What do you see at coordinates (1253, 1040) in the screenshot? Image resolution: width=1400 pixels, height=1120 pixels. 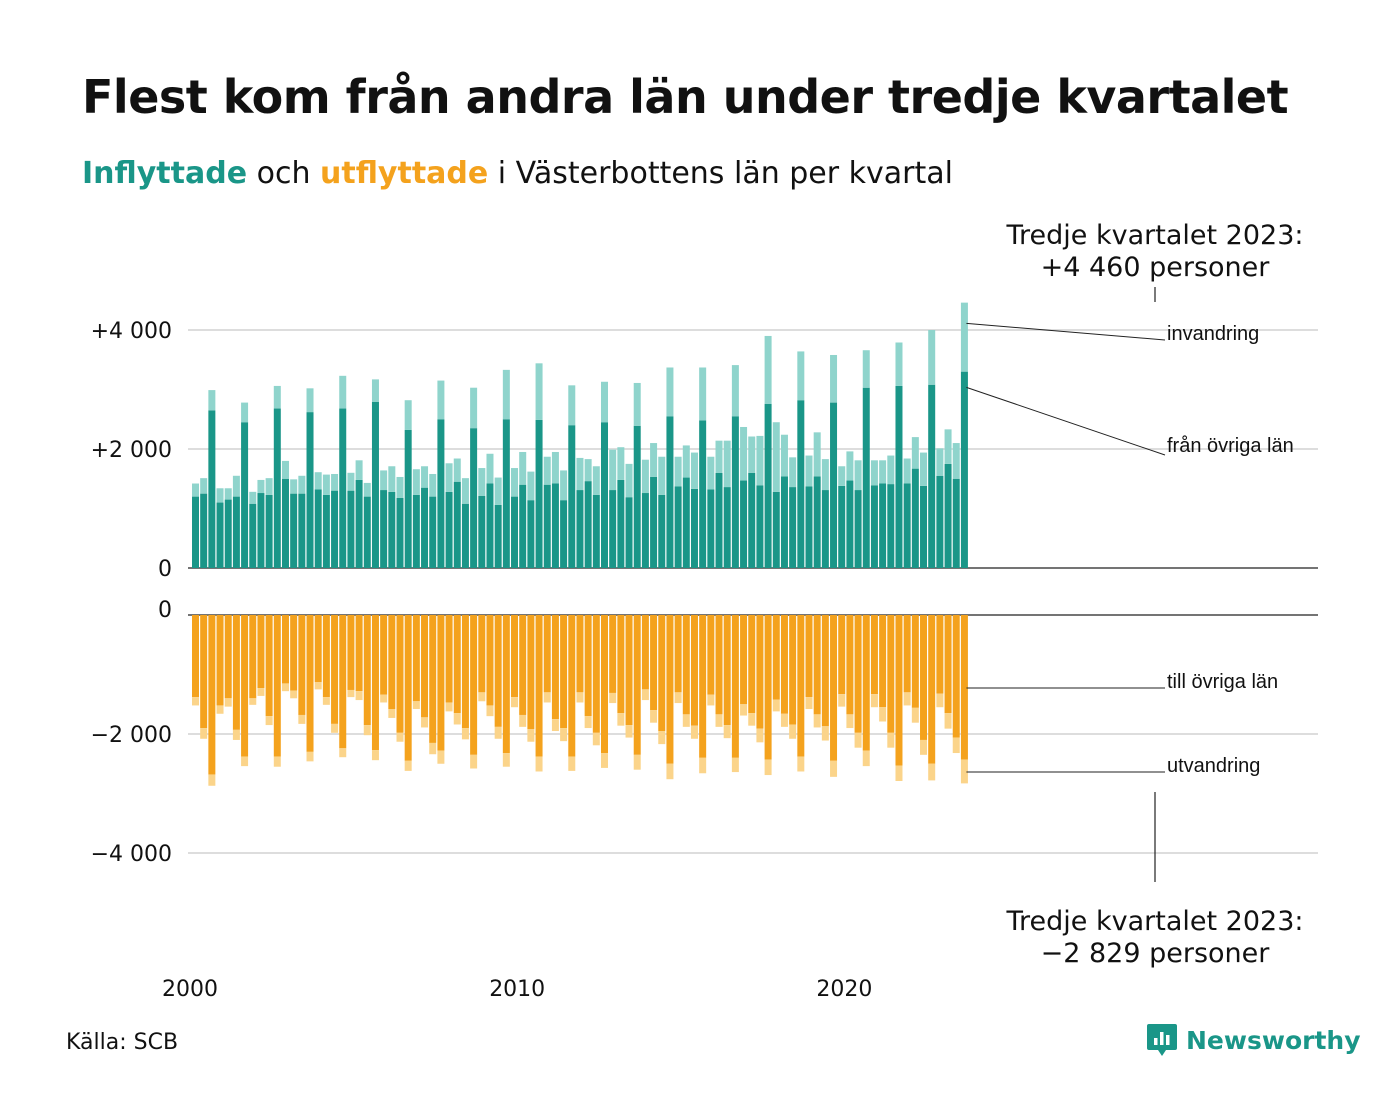 I see `newsworthy-logo: Newsworthy` at bounding box center [1253, 1040].